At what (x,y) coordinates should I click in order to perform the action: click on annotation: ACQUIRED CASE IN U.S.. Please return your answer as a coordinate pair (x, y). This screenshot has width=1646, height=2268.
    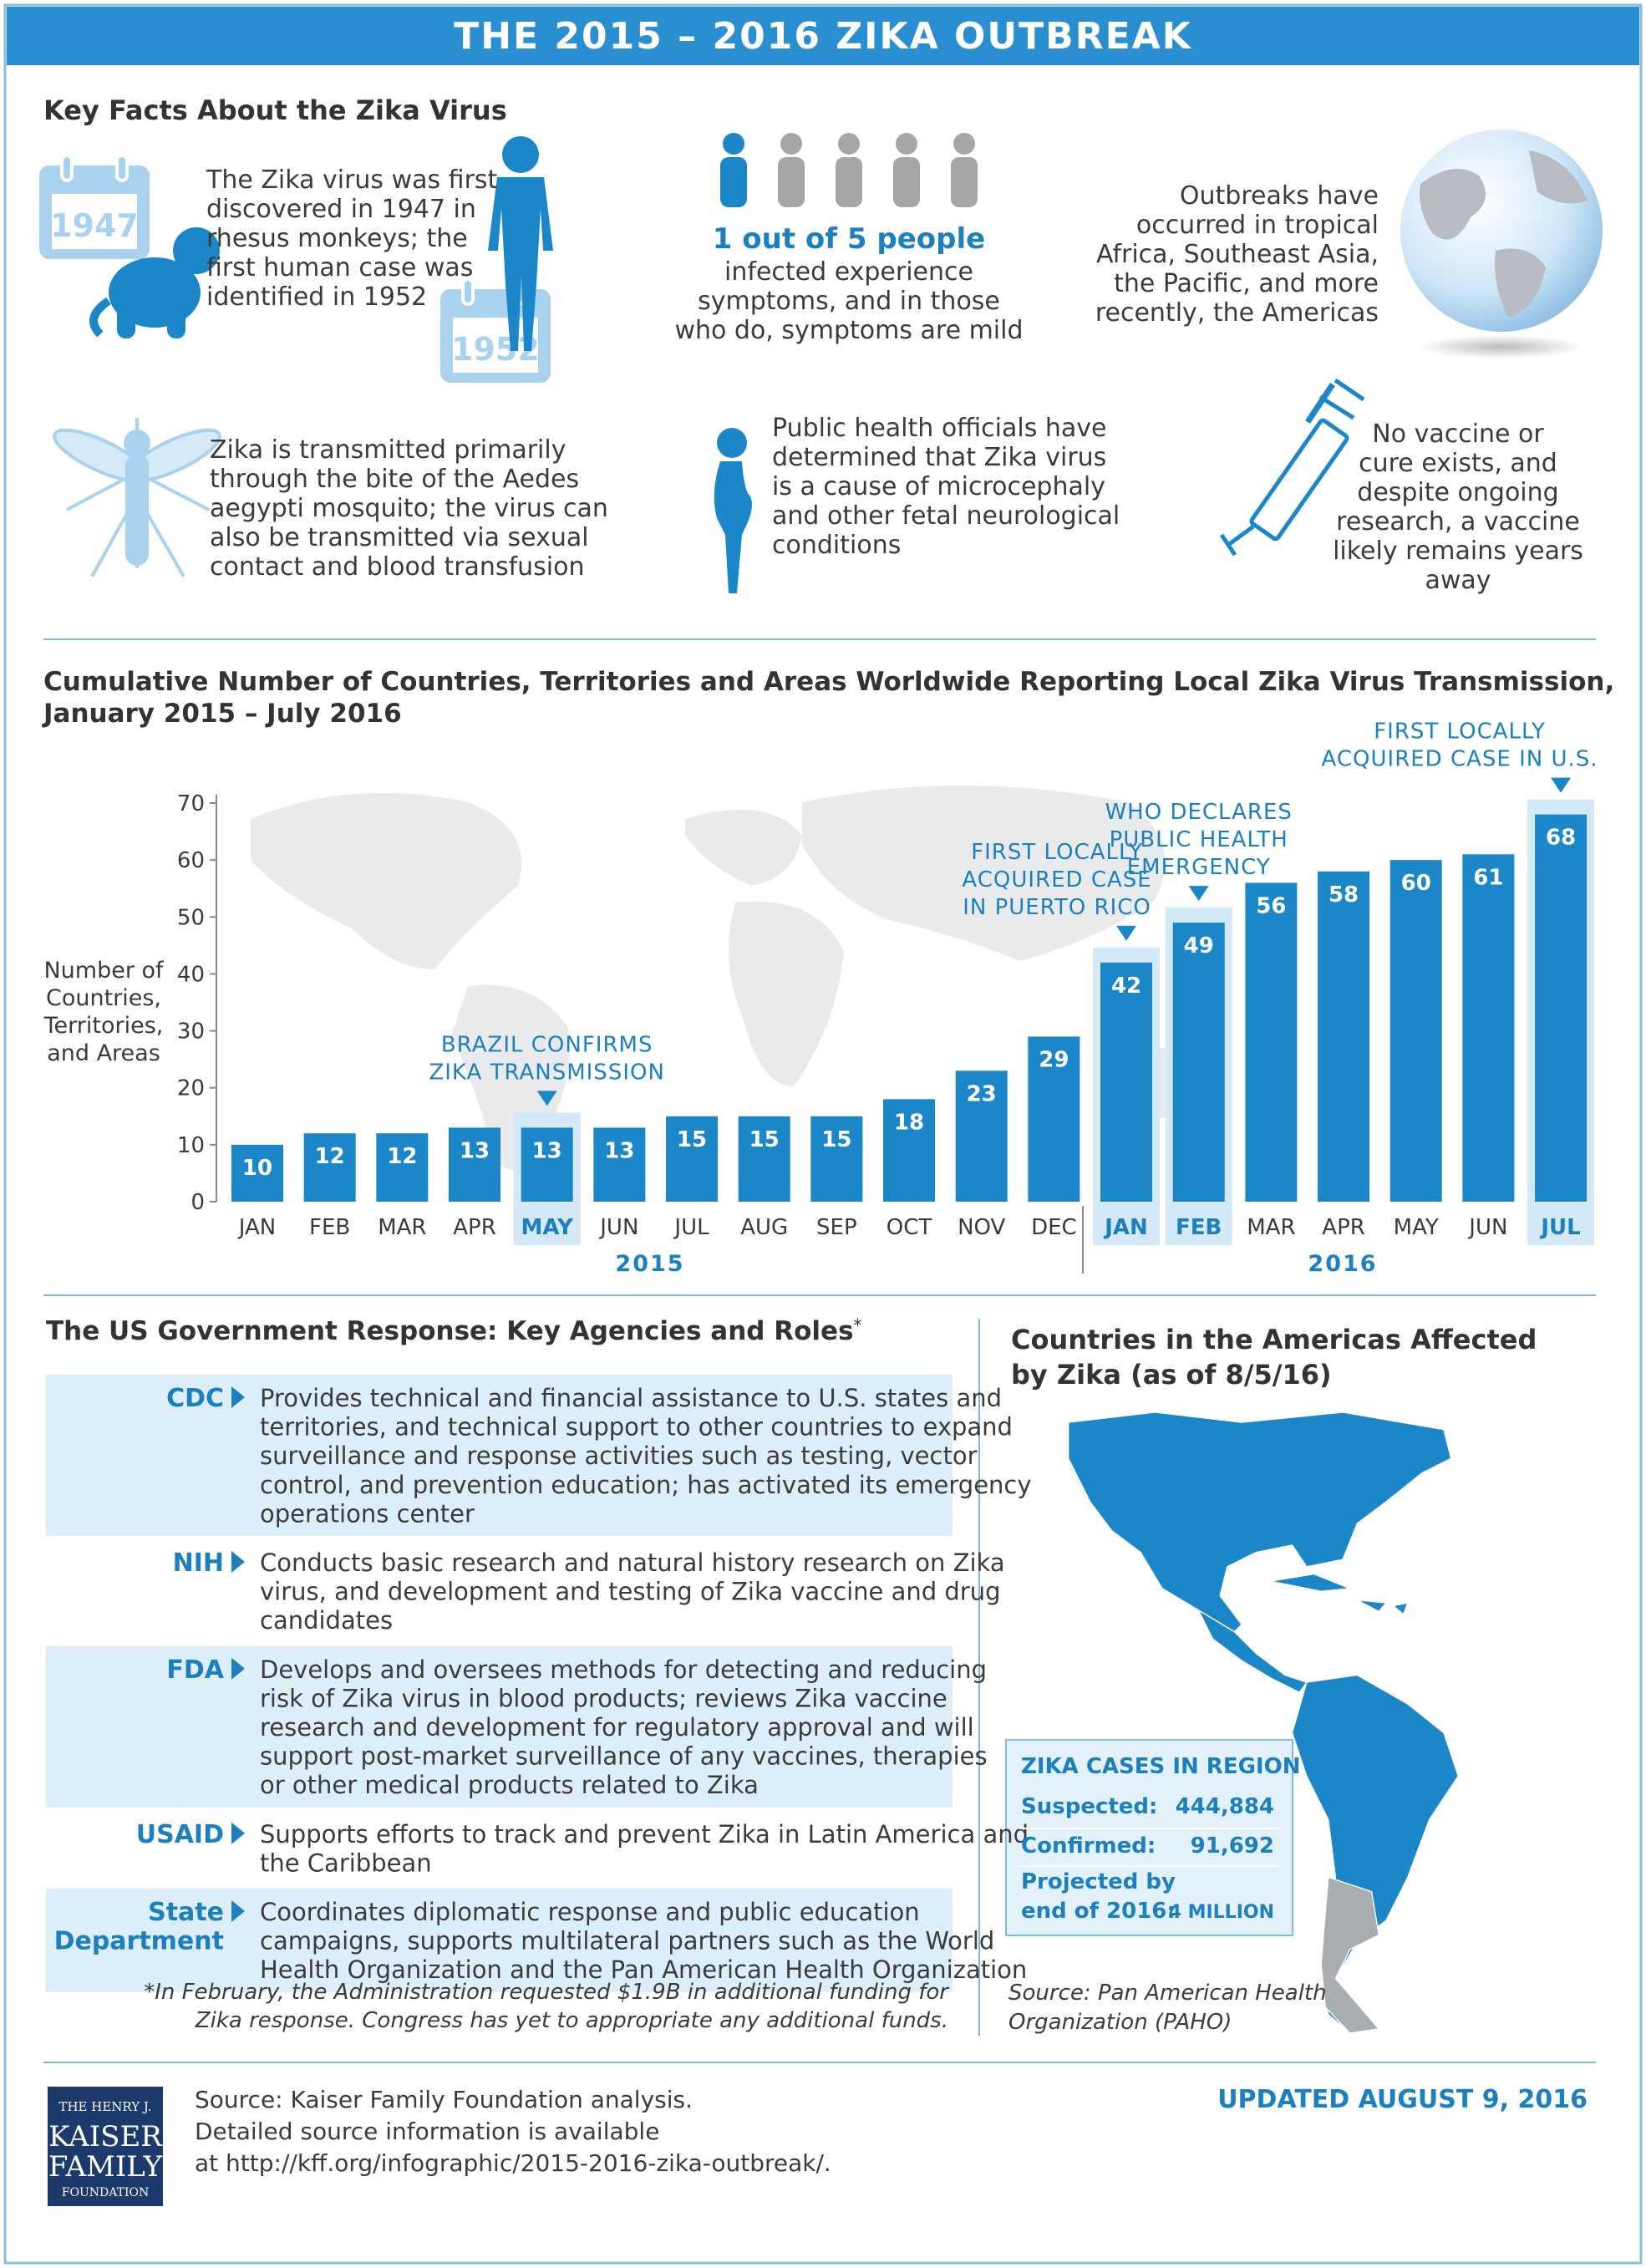
    Looking at the image, I should click on (1460, 759).